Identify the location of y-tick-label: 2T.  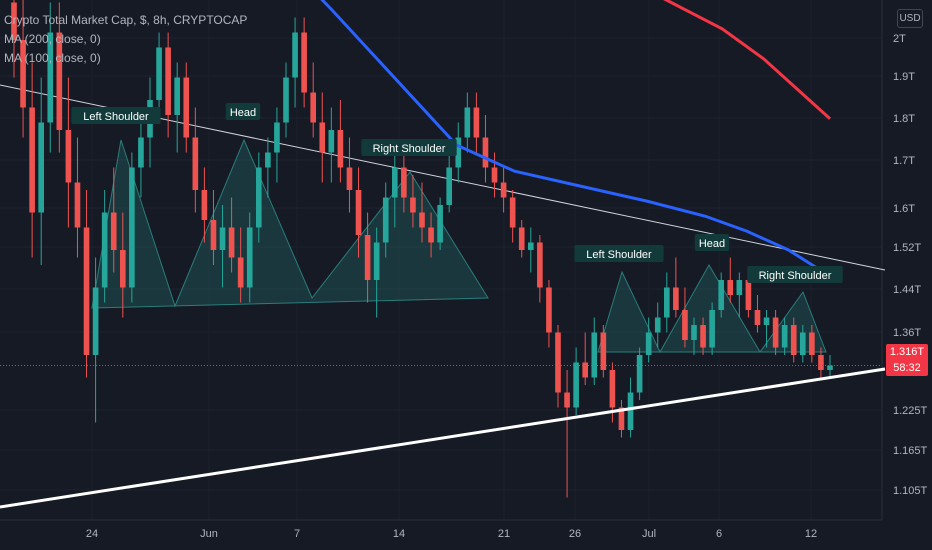
(899, 39).